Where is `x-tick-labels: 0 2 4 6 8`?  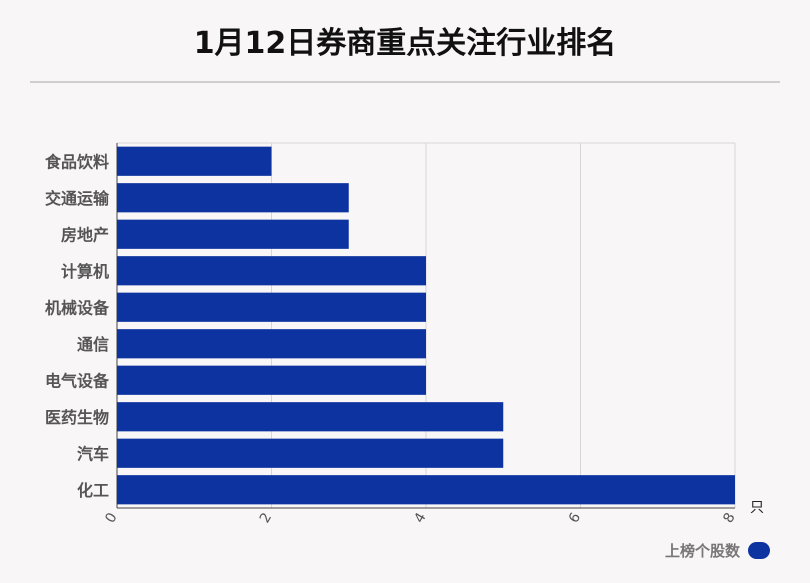 x-tick-labels: 0 2 4 6 8 is located at coordinates (420, 518).